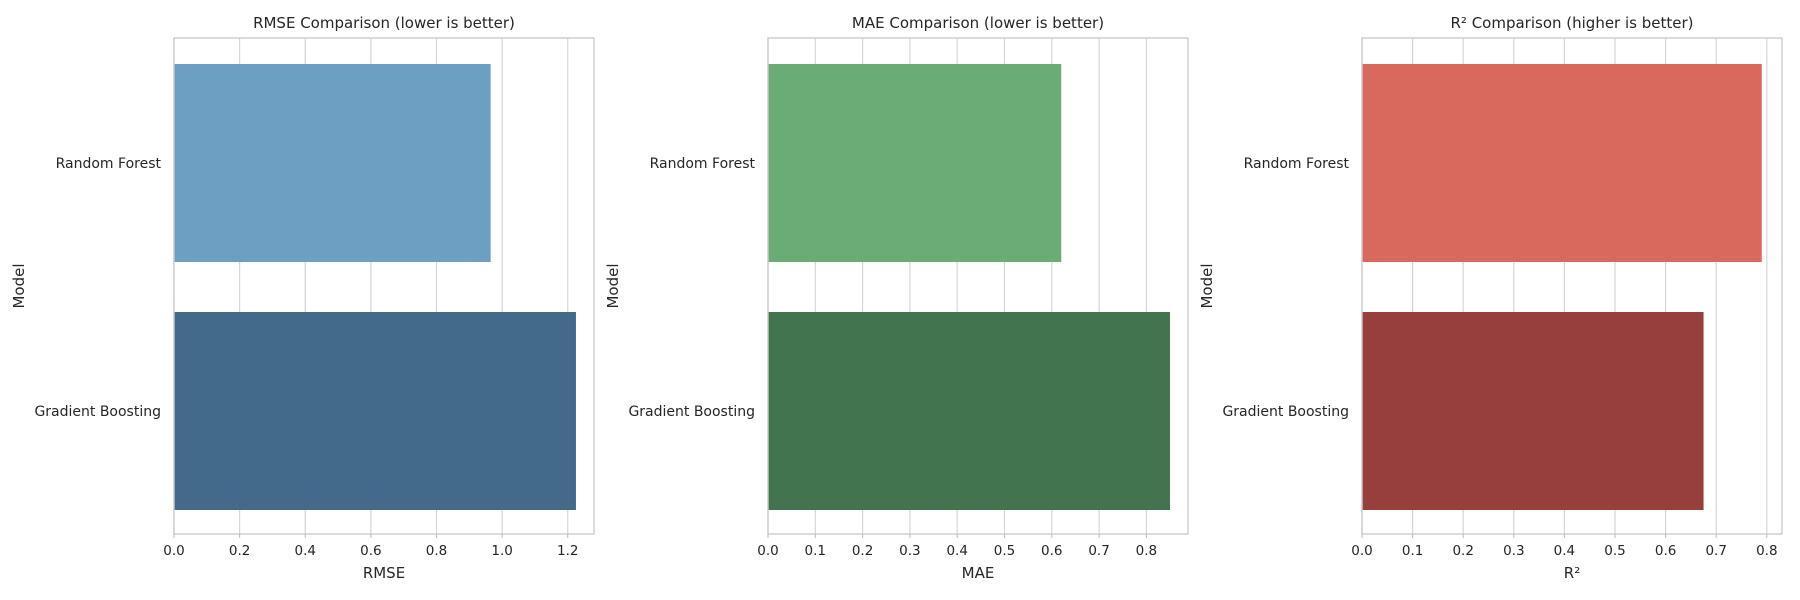  I want to click on x-tick-label: 1.2, so click(567, 551).